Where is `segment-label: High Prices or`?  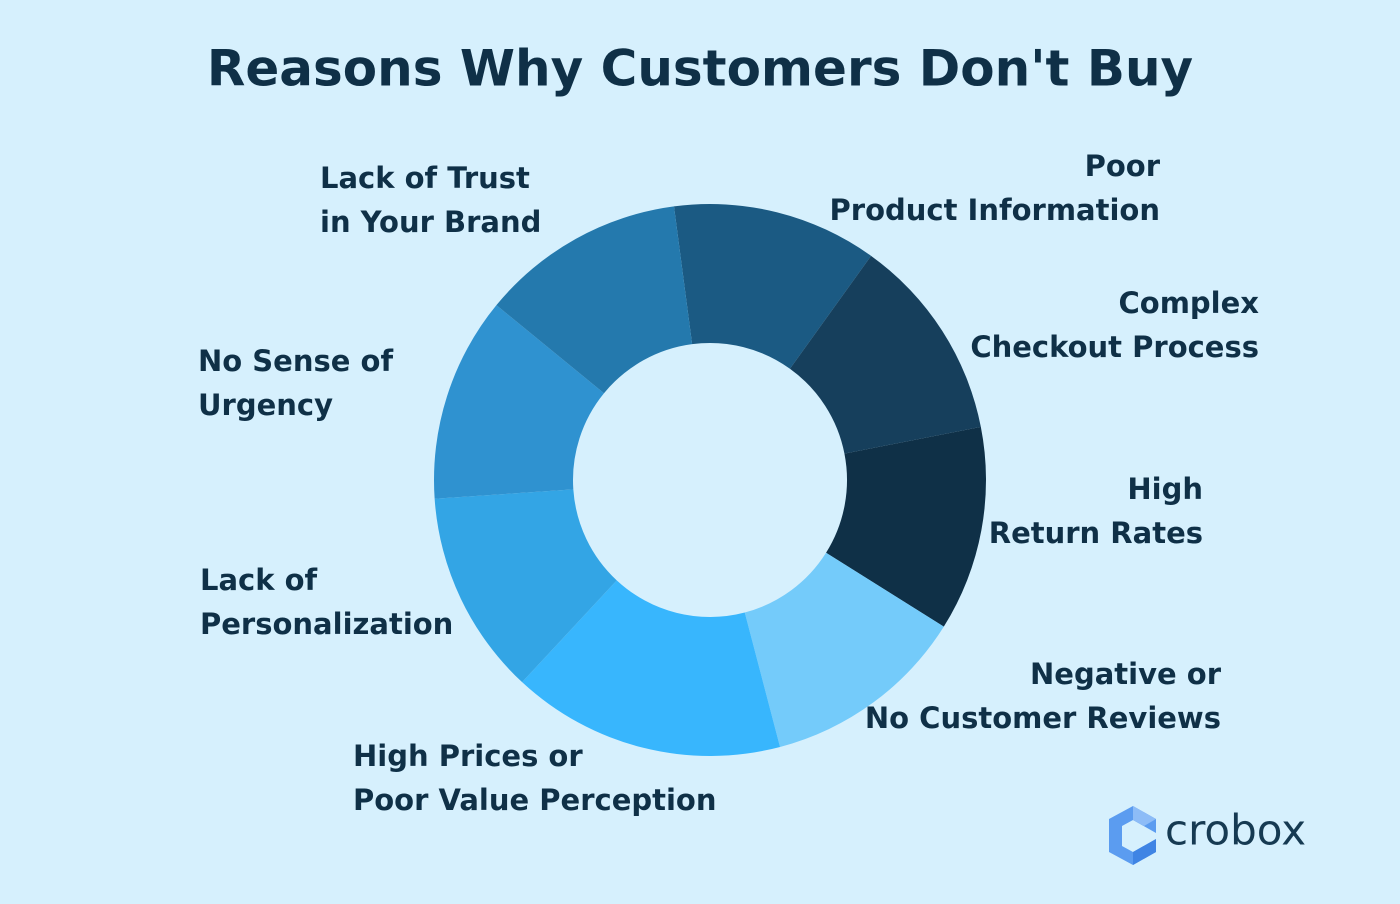
segment-label: High Prices or is located at coordinates (468, 756).